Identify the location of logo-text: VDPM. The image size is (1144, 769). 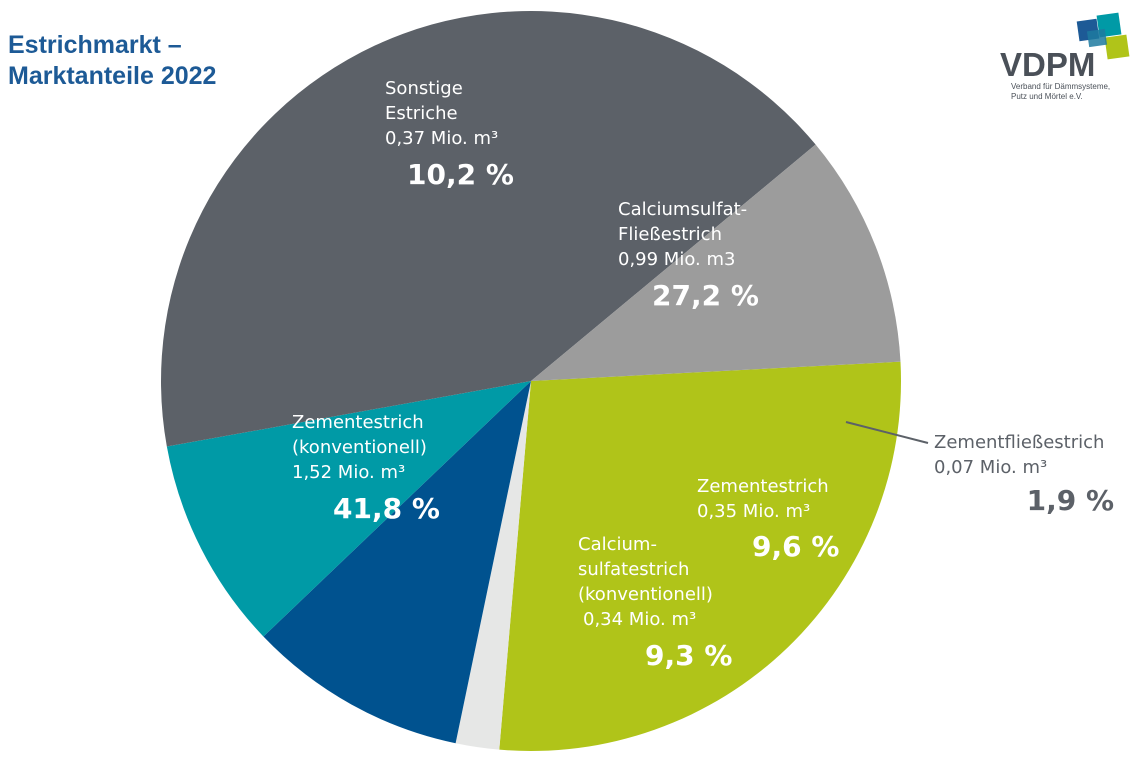
(1048, 64).